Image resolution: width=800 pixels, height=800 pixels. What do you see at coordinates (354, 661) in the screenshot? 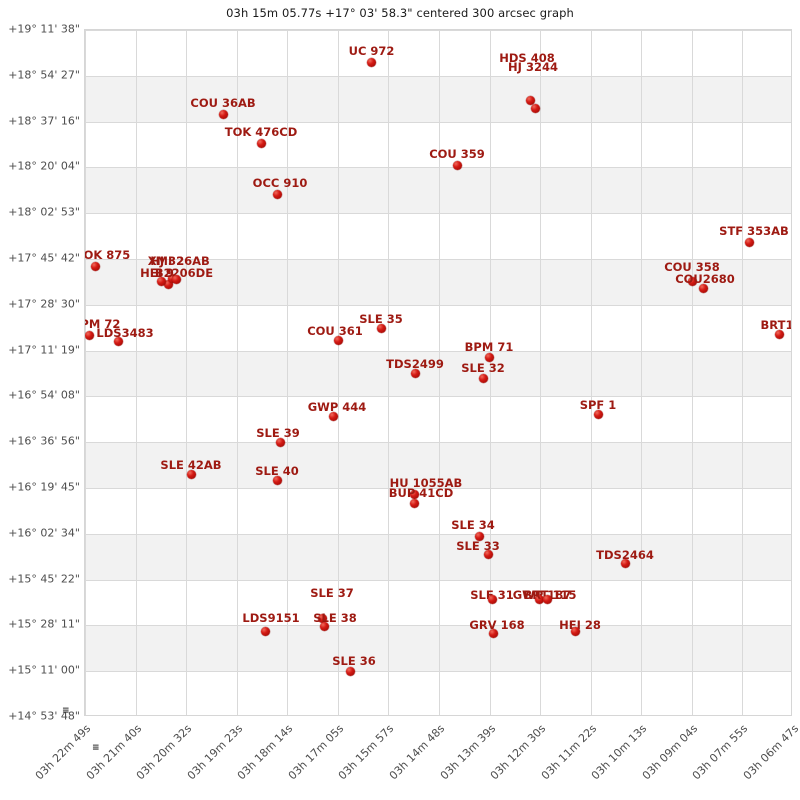
I see `star-label: SLE 36` at bounding box center [354, 661].